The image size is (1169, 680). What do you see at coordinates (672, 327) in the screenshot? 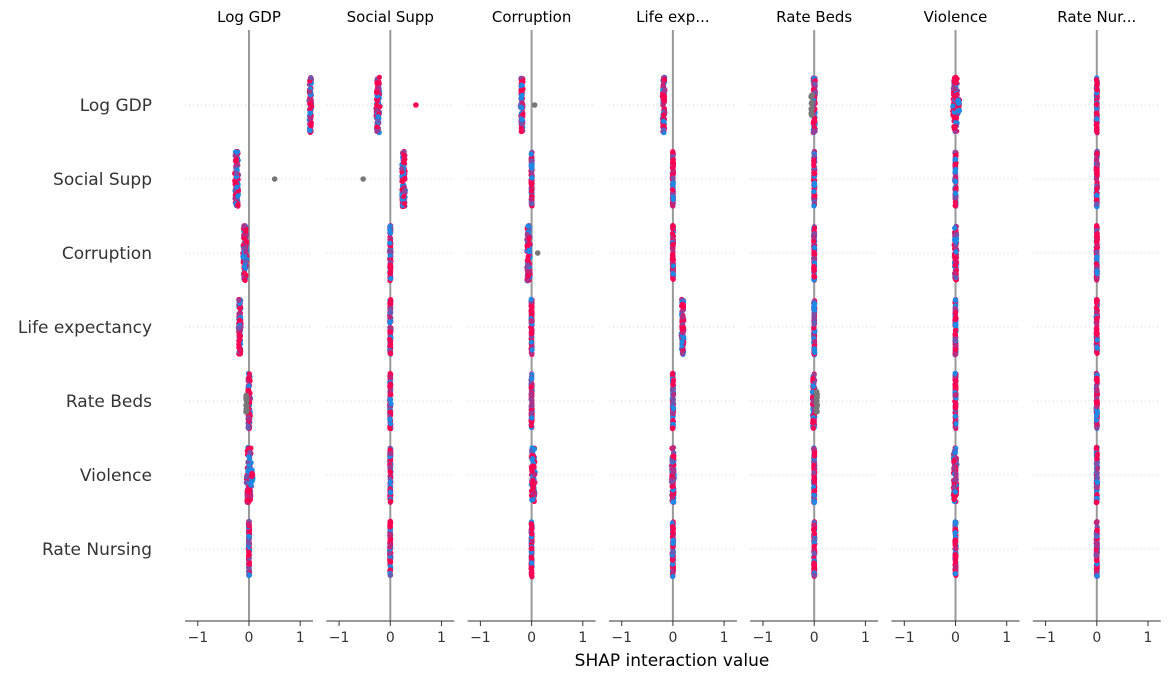
I see `subplot-column: Life exp...−1 0 1` at bounding box center [672, 327].